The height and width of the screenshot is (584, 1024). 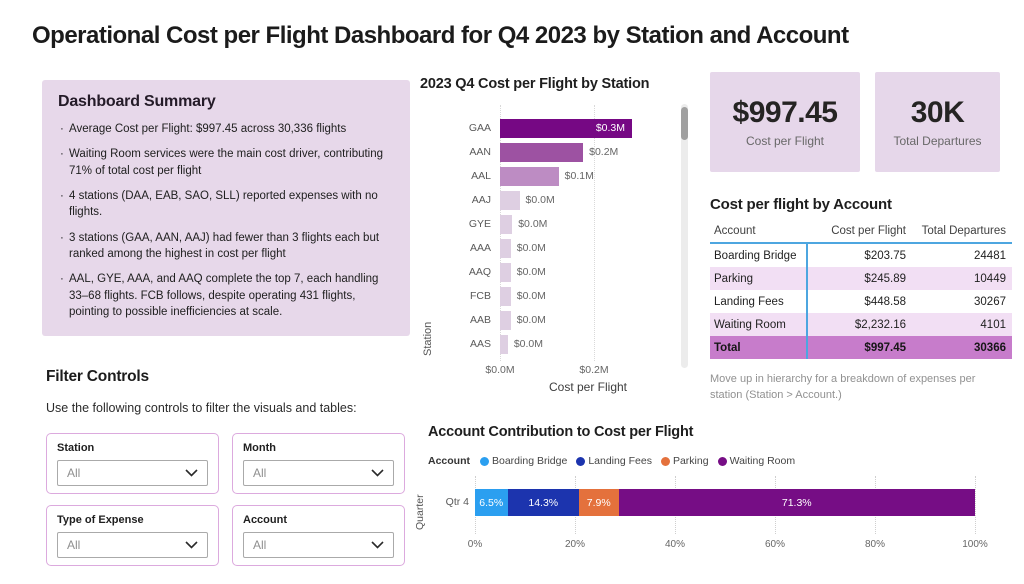 What do you see at coordinates (480, 152) in the screenshot?
I see `station-bar-label: AAN` at bounding box center [480, 152].